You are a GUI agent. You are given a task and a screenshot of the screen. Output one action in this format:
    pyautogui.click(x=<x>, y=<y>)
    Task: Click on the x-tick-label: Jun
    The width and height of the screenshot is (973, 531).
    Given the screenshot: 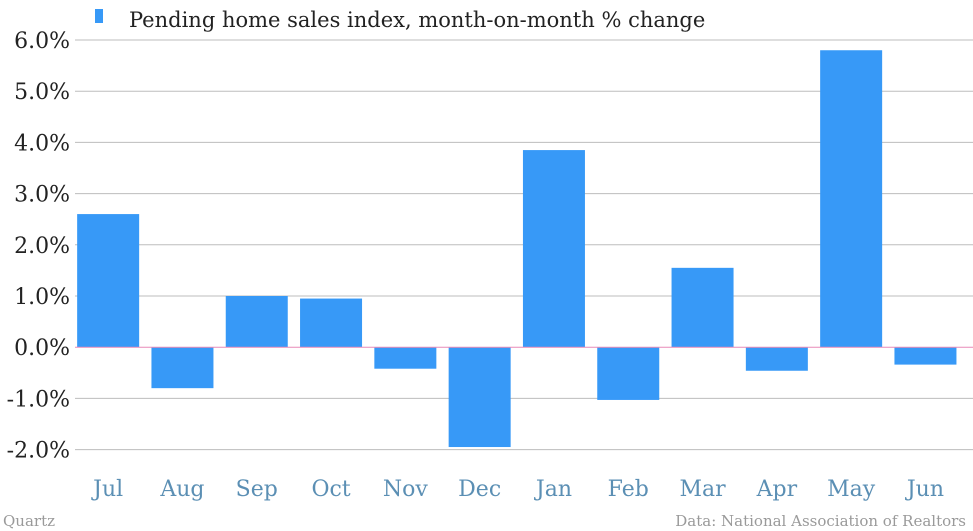 What is the action you would take?
    pyautogui.click(x=924, y=489)
    